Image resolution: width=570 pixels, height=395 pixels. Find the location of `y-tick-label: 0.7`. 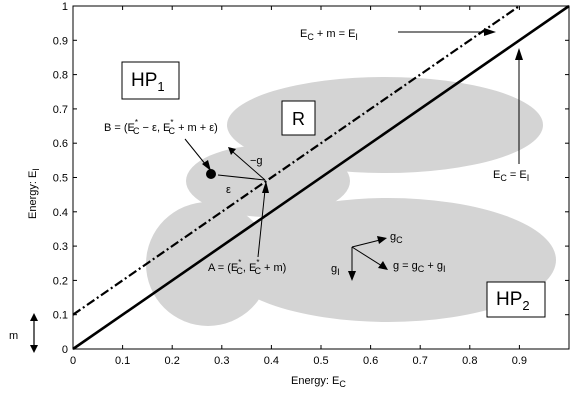

y-tick-label: 0.7 is located at coordinates (60, 110).